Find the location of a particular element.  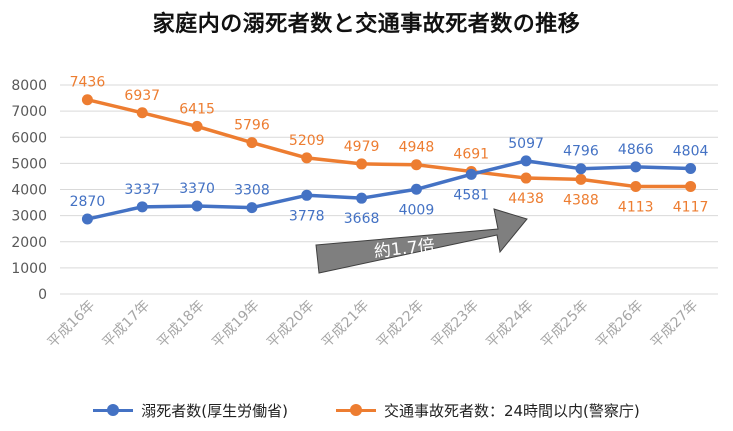

y-tick-label: 7000 is located at coordinates (29, 112).